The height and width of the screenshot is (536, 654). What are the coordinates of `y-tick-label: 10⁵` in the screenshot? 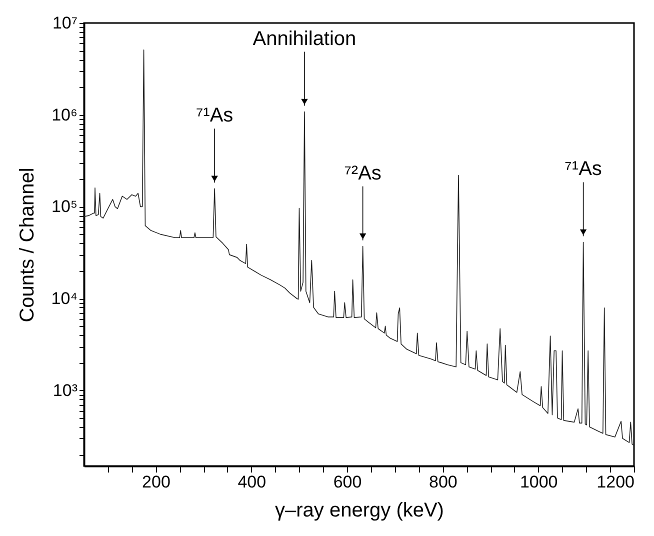 It's located at (65, 206).